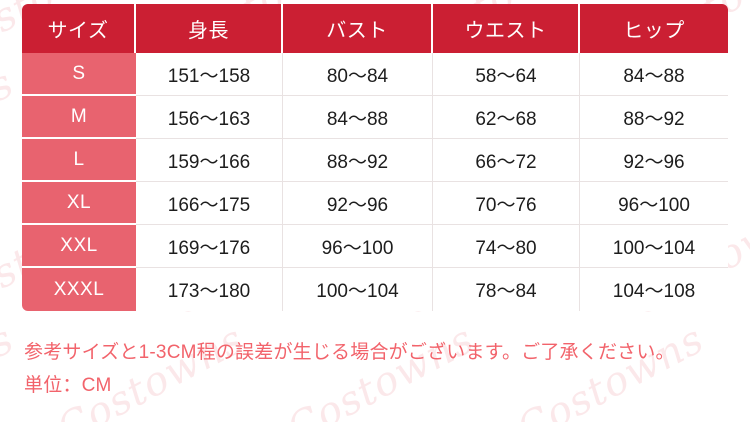 This screenshot has height=422, width=750. What do you see at coordinates (358, 28) in the screenshot?
I see `column-header-bust: バスト` at bounding box center [358, 28].